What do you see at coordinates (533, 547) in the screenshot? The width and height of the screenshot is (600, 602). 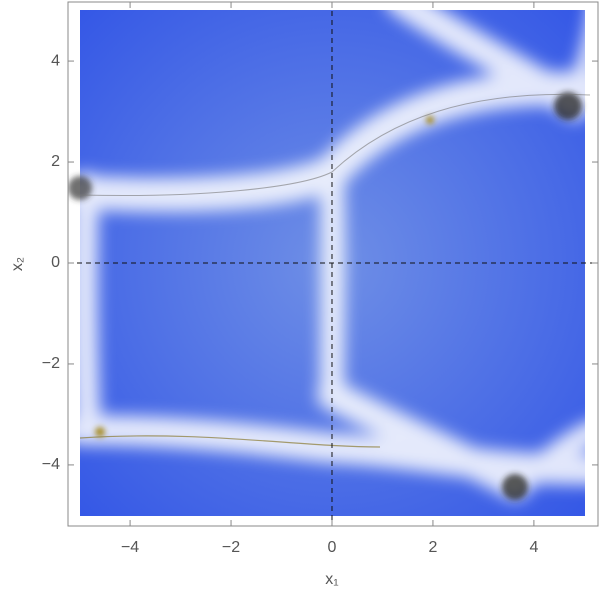 I see `x-tick-label: 4` at bounding box center [533, 547].